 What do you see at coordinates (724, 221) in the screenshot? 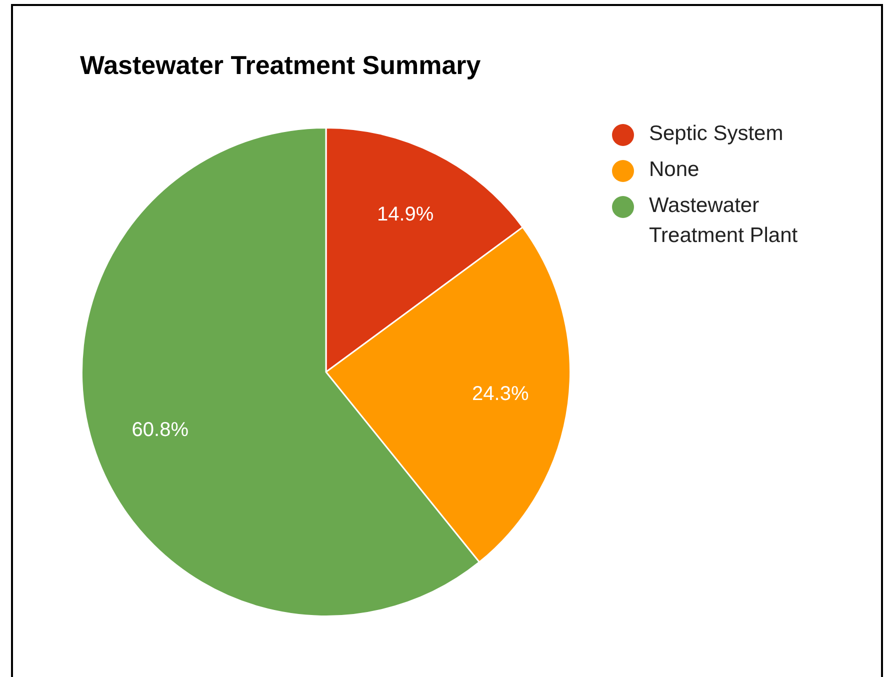
I see `legend-label: Wastewater Treatment Plant` at bounding box center [724, 221].